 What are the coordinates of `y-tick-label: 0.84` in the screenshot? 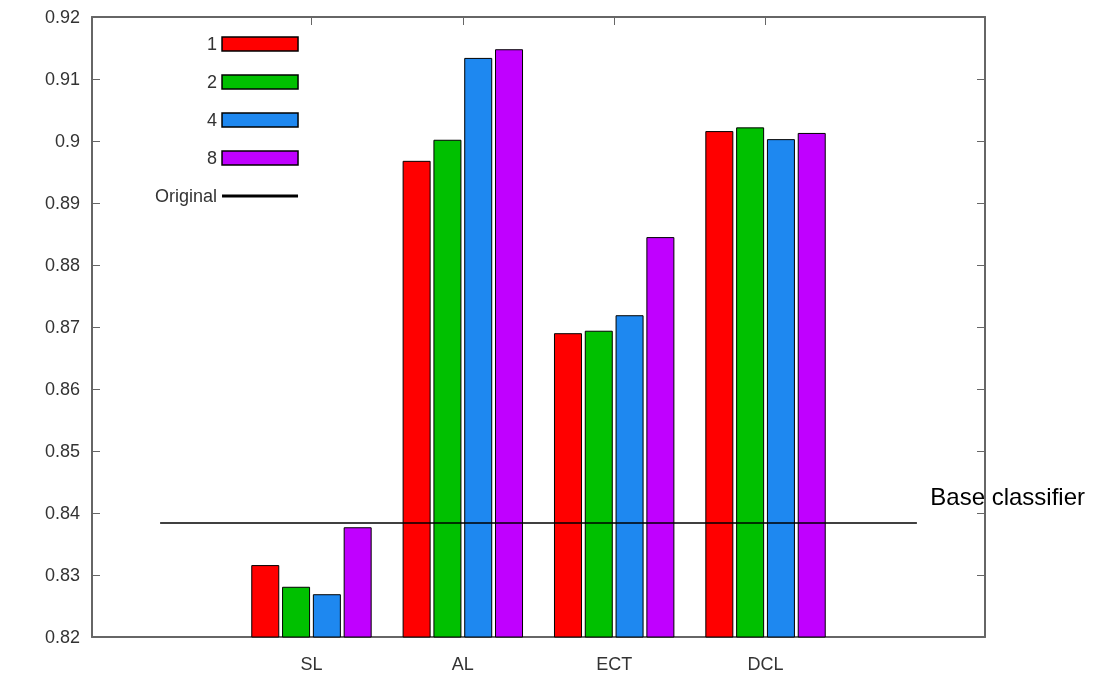 It's located at (62, 513).